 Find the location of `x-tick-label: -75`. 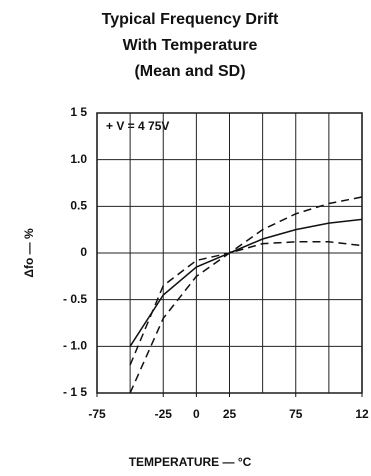

x-tick-label: -75 is located at coordinates (97, 414).